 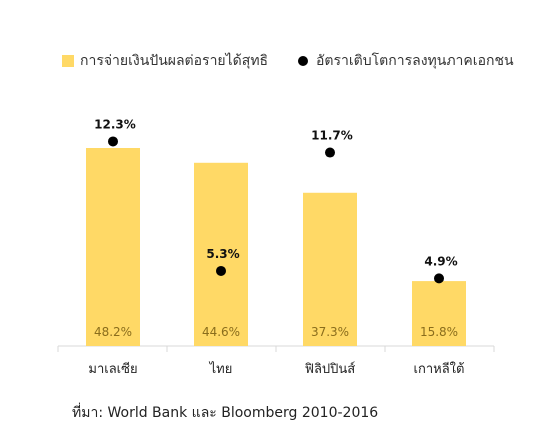 What do you see at coordinates (303, 61) in the screenshot?
I see `legend-dot-marker` at bounding box center [303, 61].